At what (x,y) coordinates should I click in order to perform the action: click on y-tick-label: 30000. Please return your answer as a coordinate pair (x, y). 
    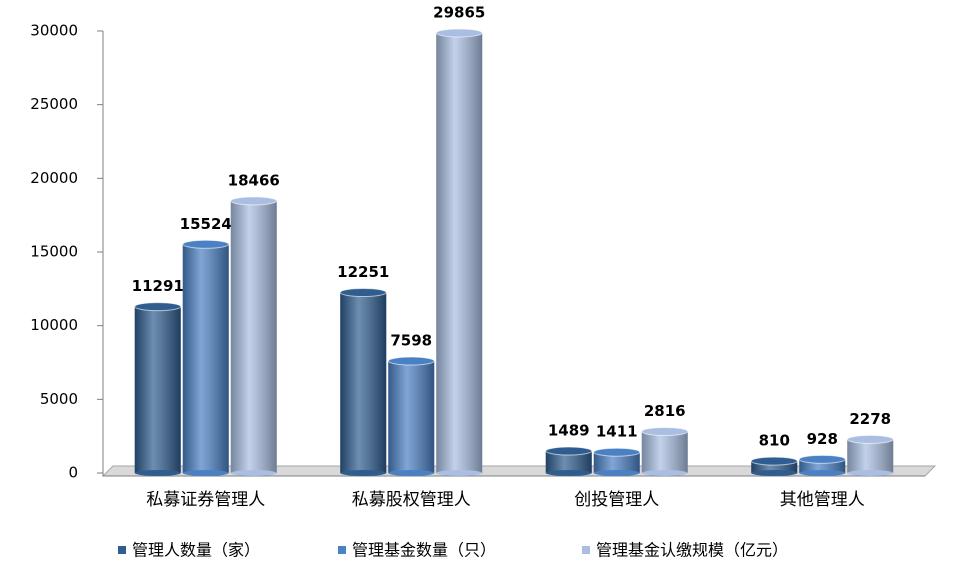
    Looking at the image, I should click on (54, 31).